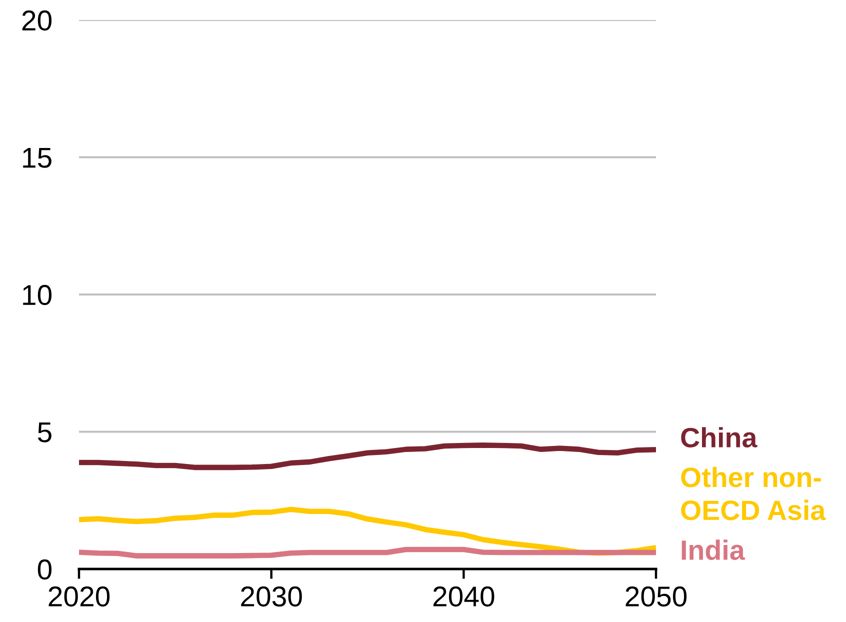 The height and width of the screenshot is (622, 846). What do you see at coordinates (713, 550) in the screenshot?
I see `series-label: India` at bounding box center [713, 550].